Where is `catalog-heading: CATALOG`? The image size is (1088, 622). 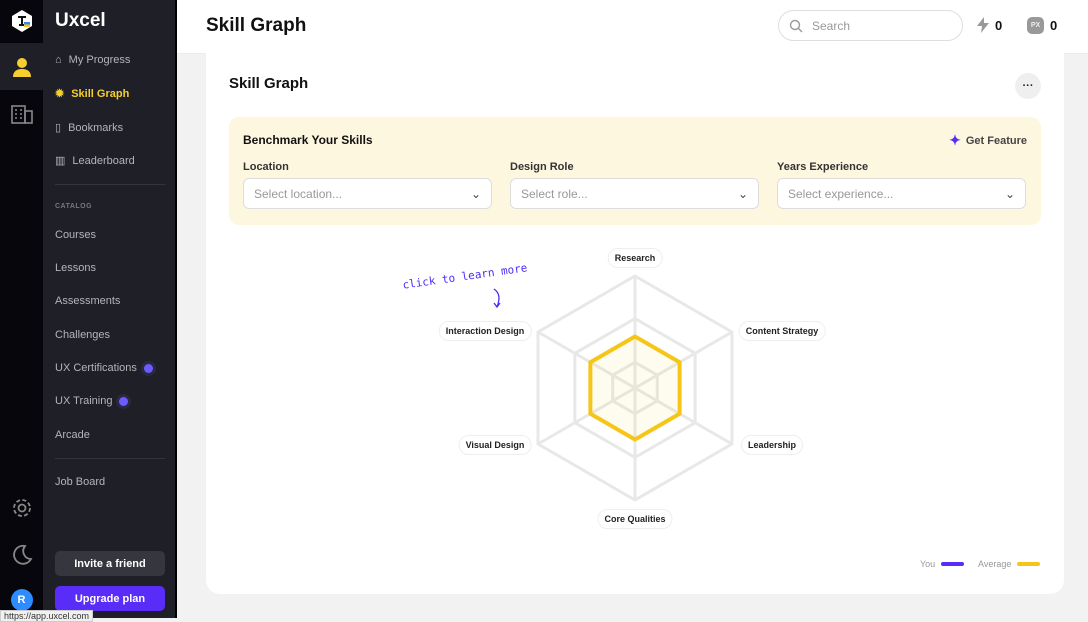
catalog-heading: CATALOG is located at coordinates (74, 206).